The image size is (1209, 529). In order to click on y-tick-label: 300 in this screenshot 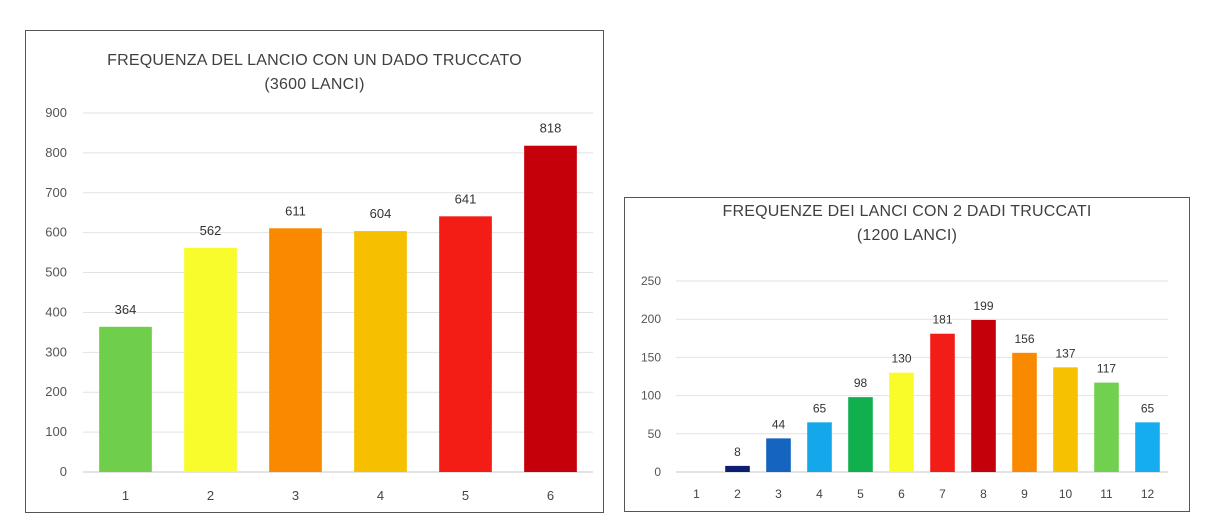, I will do `click(56, 351)`.